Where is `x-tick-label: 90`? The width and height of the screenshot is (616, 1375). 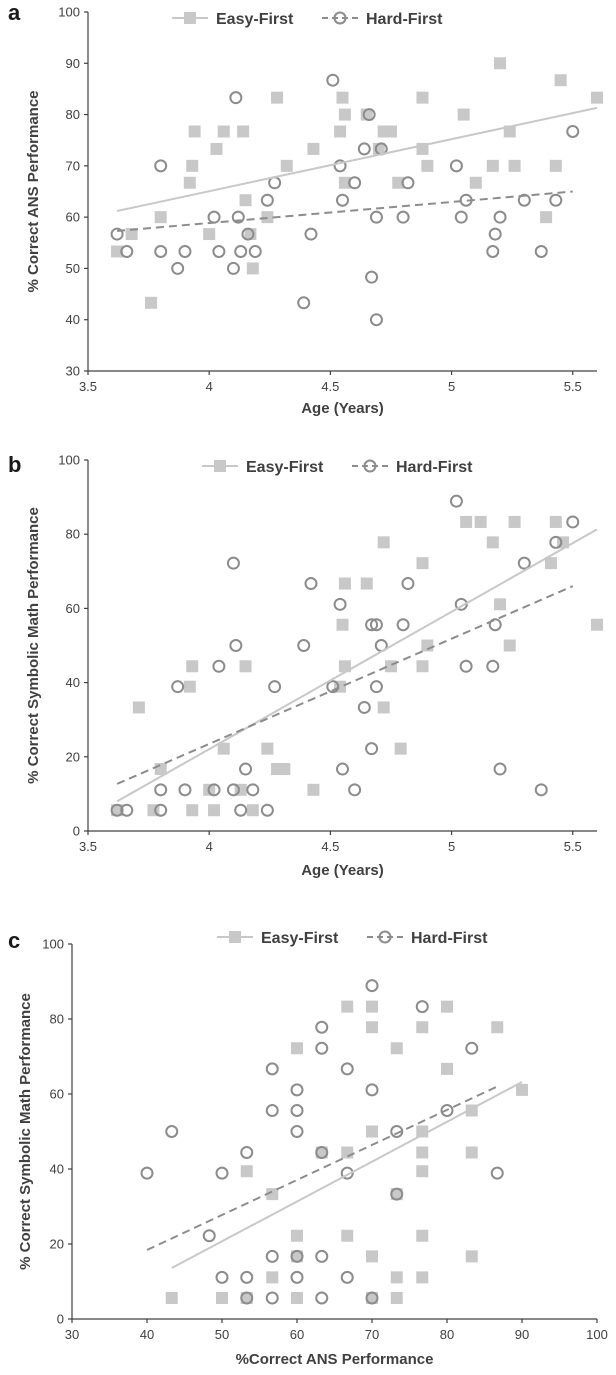
x-tick-label: 90 is located at coordinates (522, 1334).